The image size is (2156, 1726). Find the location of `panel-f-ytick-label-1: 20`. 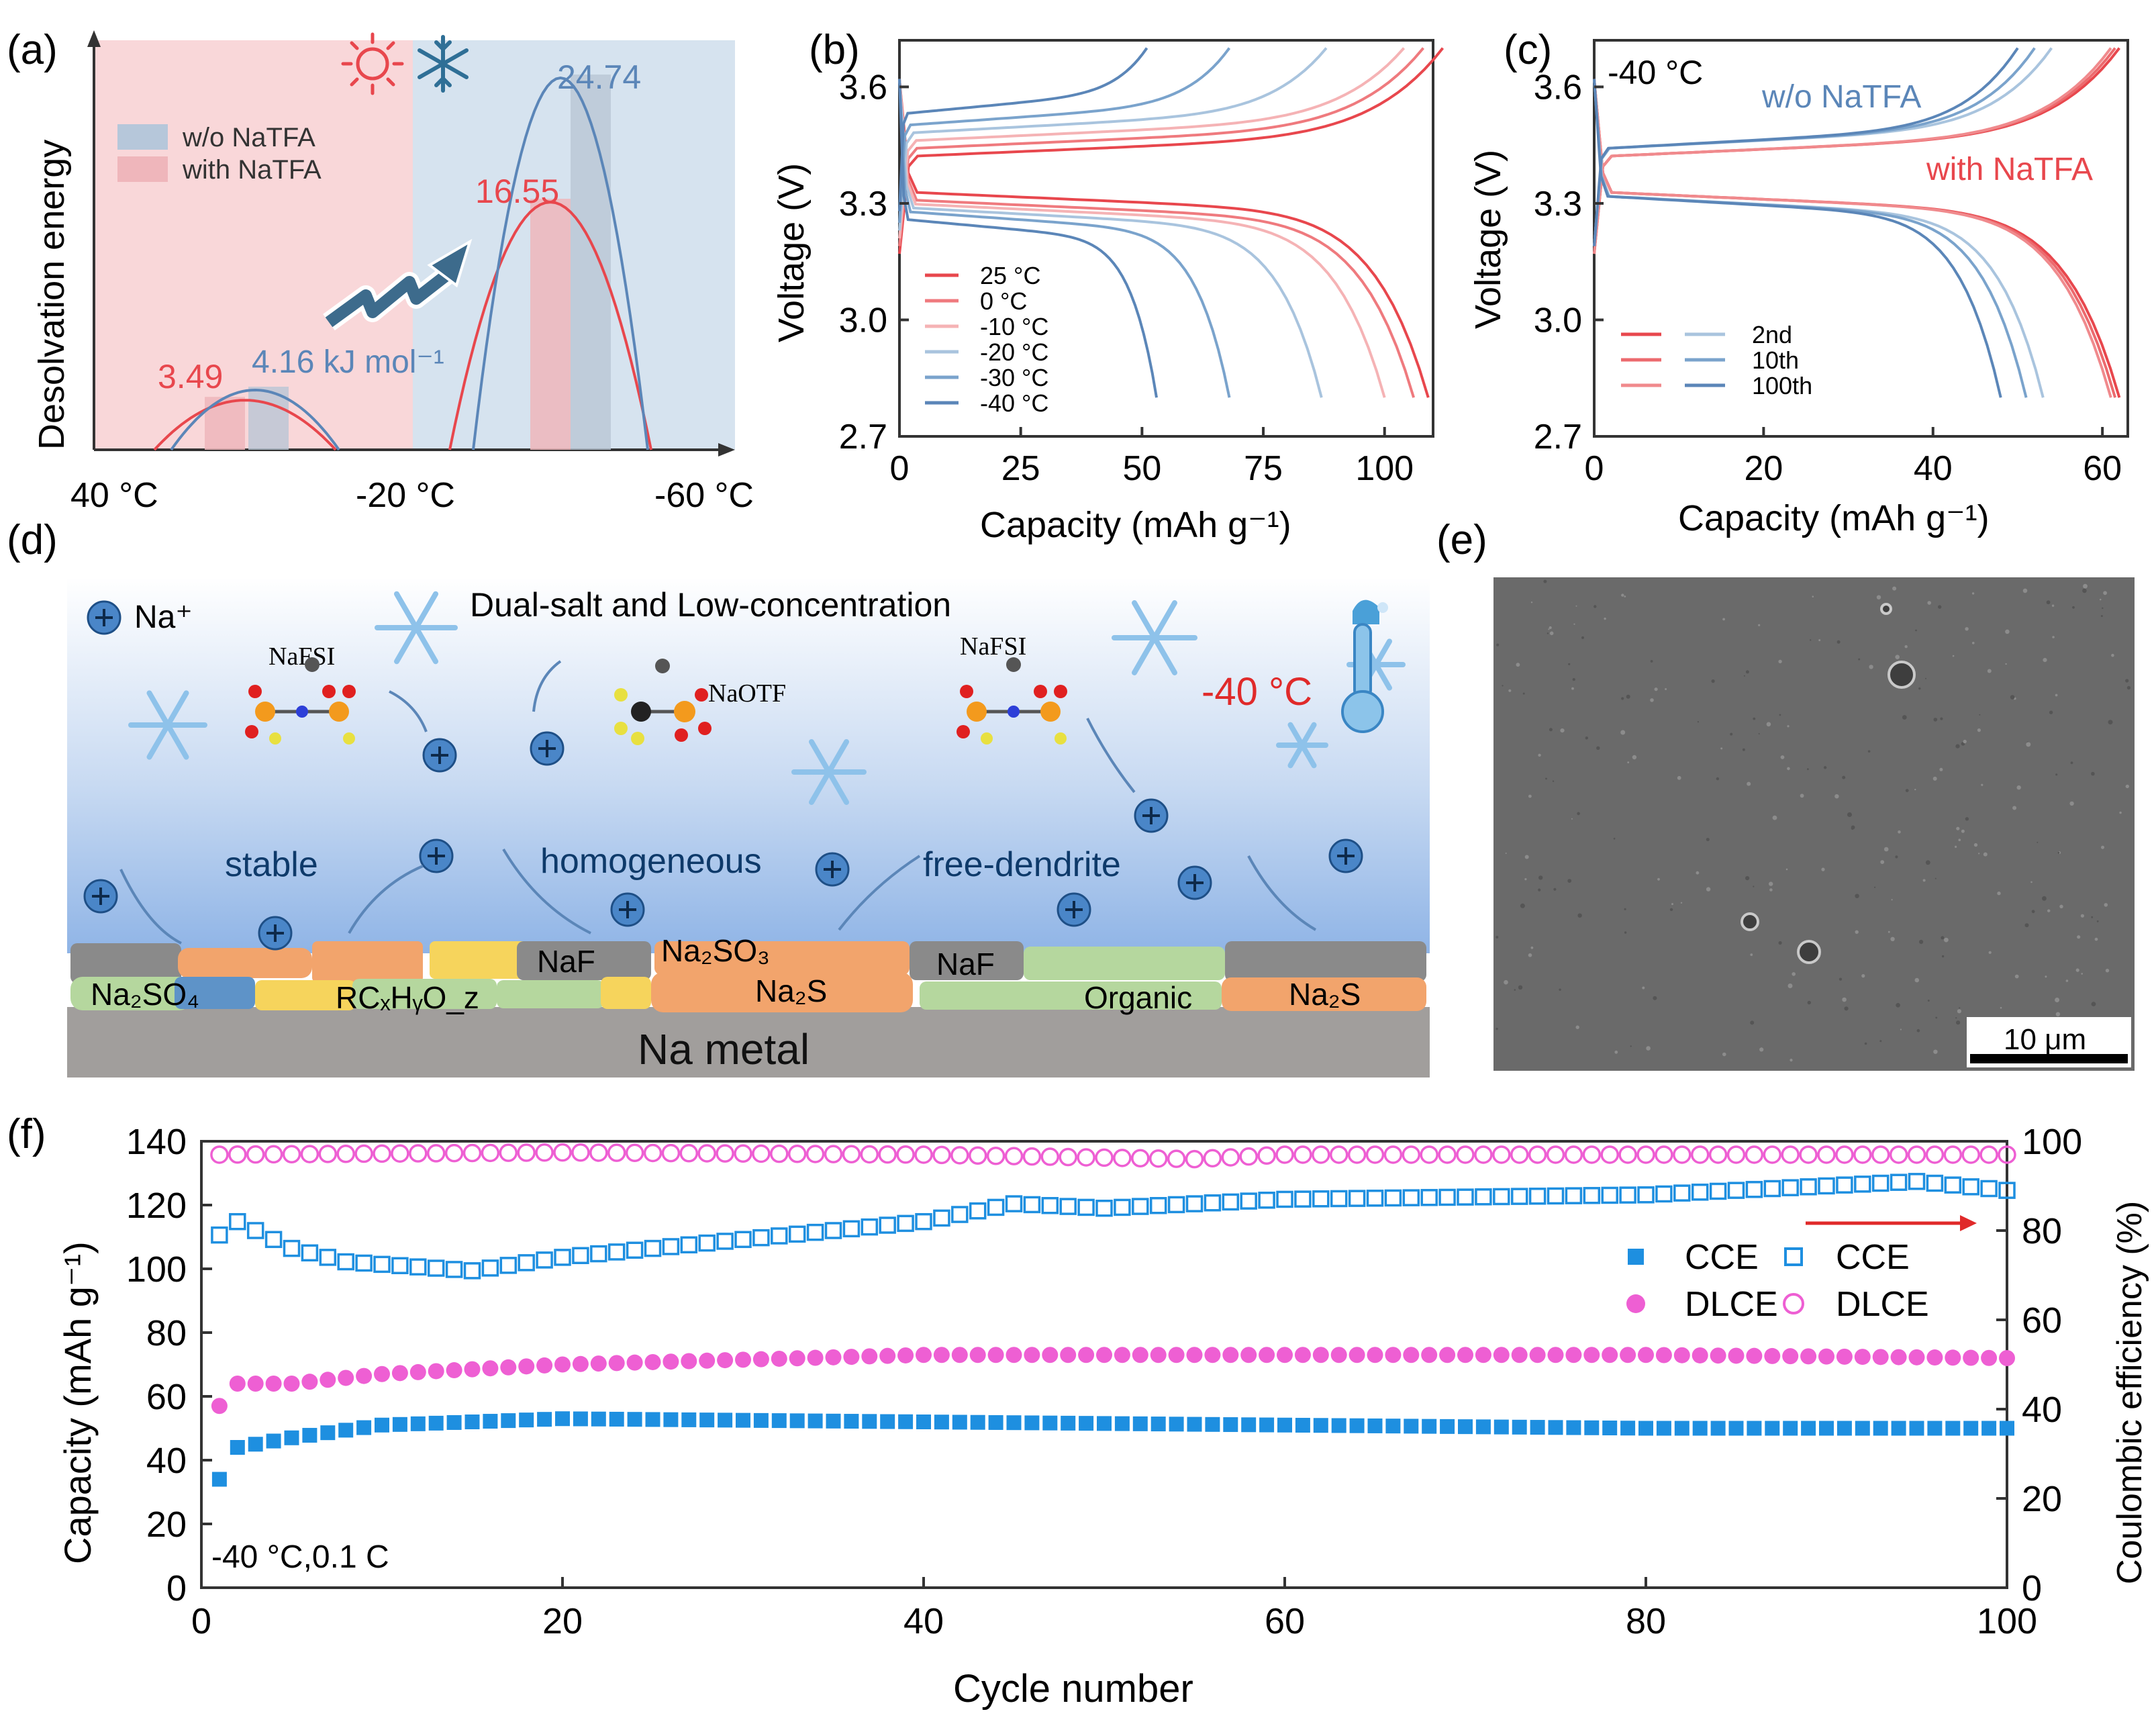

panel-f-ytick-label-1: 20 is located at coordinates (167, 1524).